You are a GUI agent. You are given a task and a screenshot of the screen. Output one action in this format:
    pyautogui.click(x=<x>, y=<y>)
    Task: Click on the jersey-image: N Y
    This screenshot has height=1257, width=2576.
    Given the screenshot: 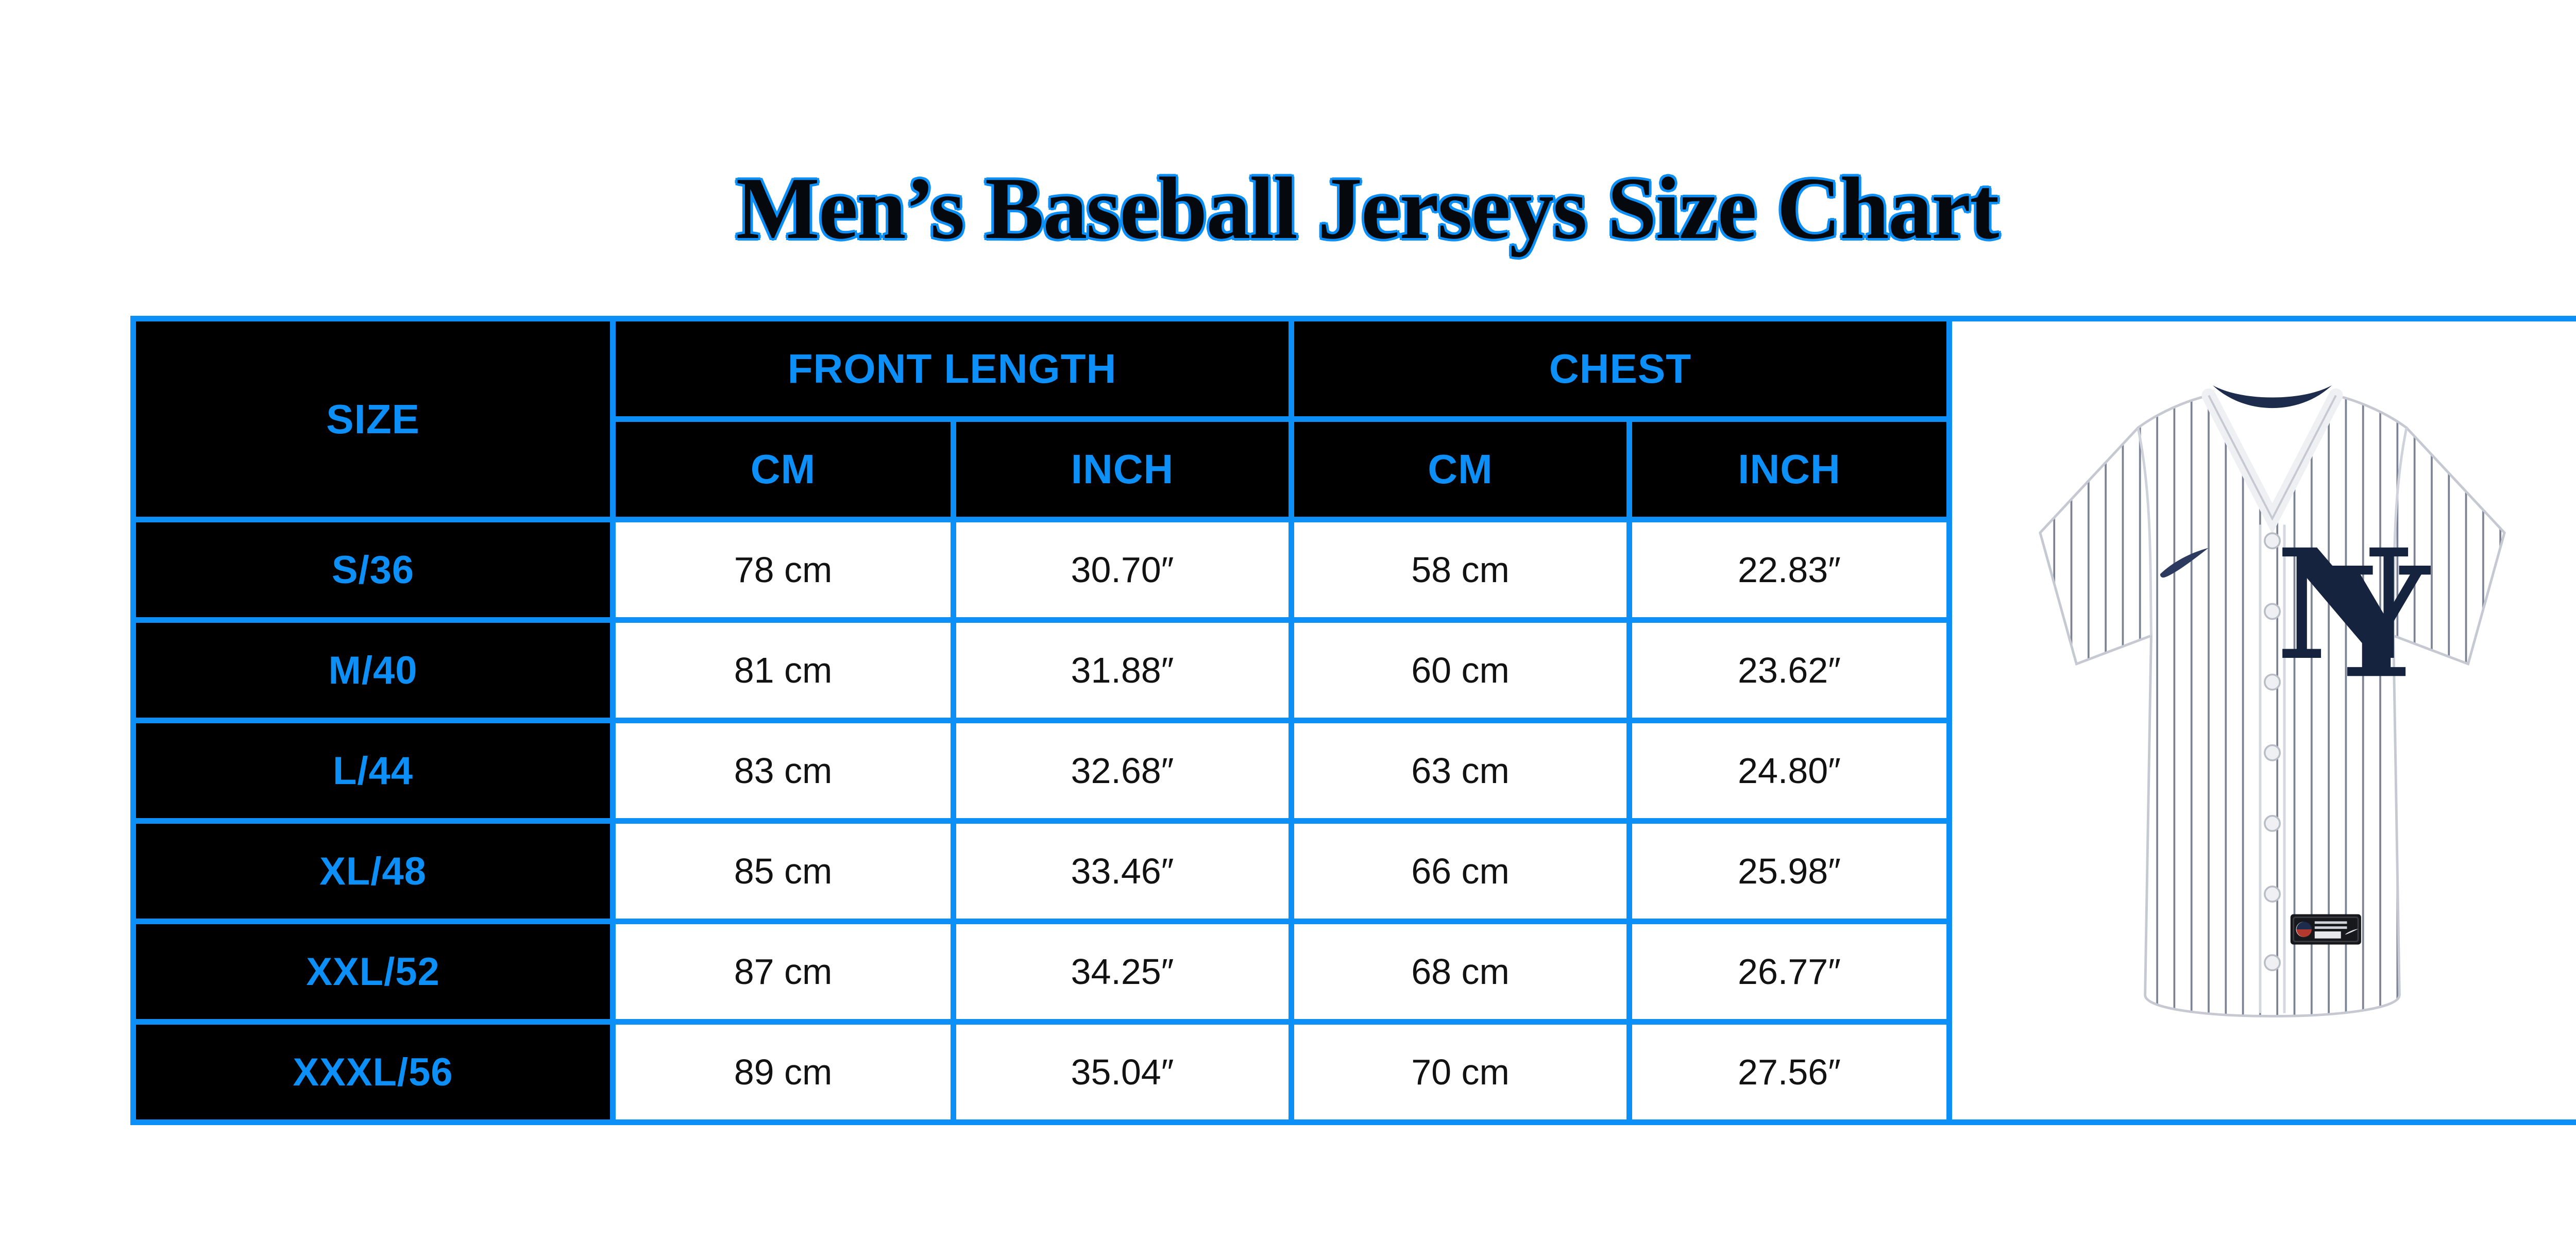 What is the action you would take?
    pyautogui.click(x=2272, y=701)
    